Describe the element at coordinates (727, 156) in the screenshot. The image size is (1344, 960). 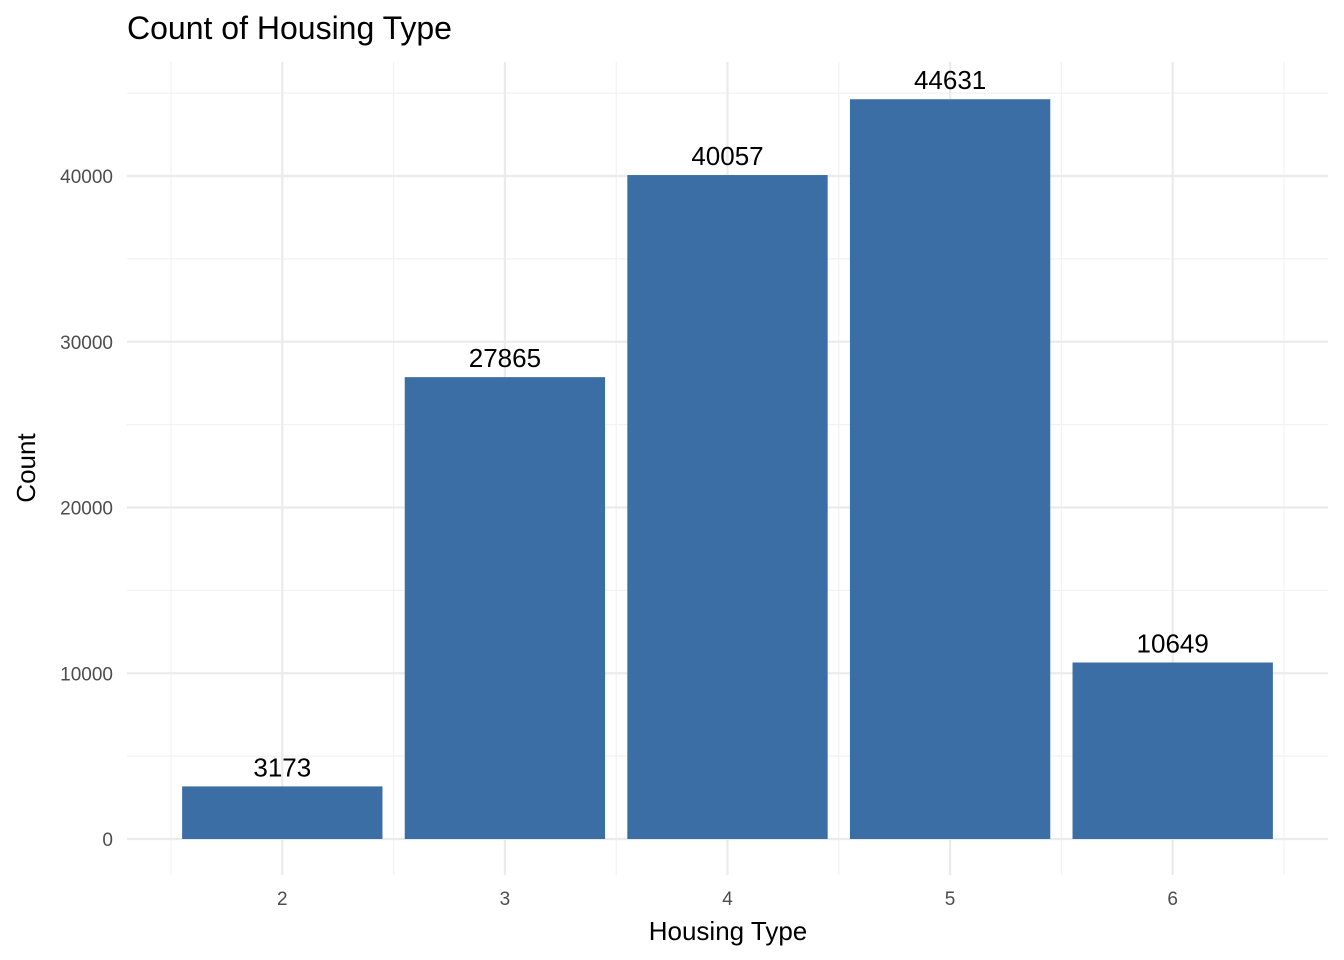
I see `data-label-4: 40057` at that location.